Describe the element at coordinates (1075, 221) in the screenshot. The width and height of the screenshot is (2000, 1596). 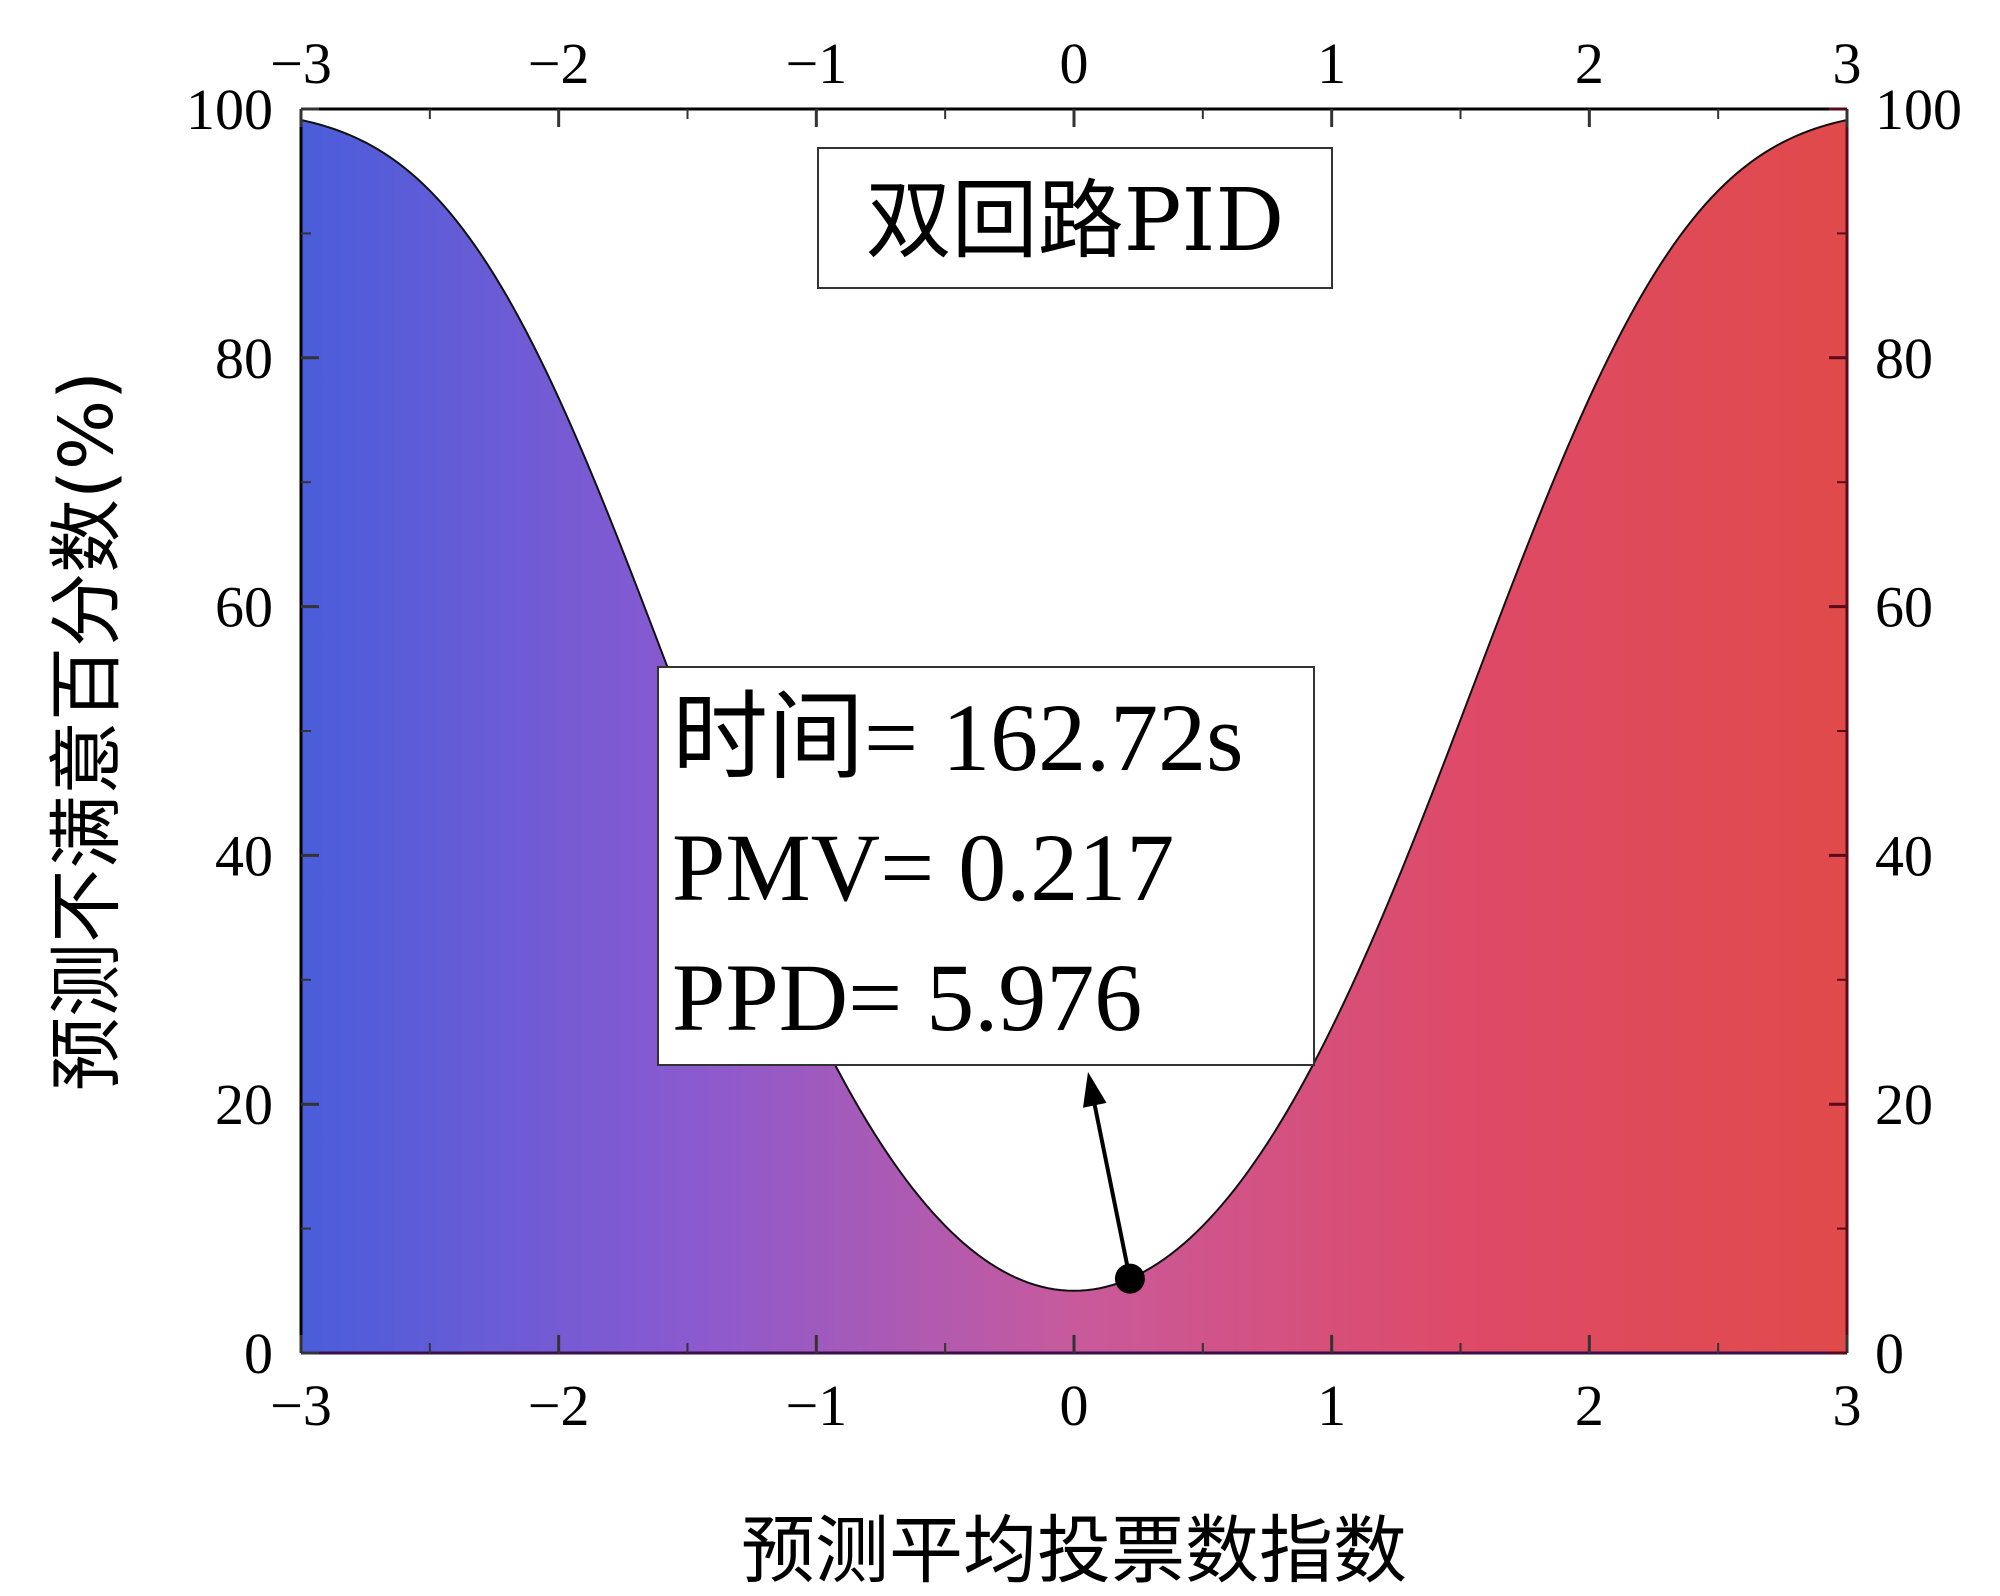
I see `chart-title: 双回路PID` at that location.